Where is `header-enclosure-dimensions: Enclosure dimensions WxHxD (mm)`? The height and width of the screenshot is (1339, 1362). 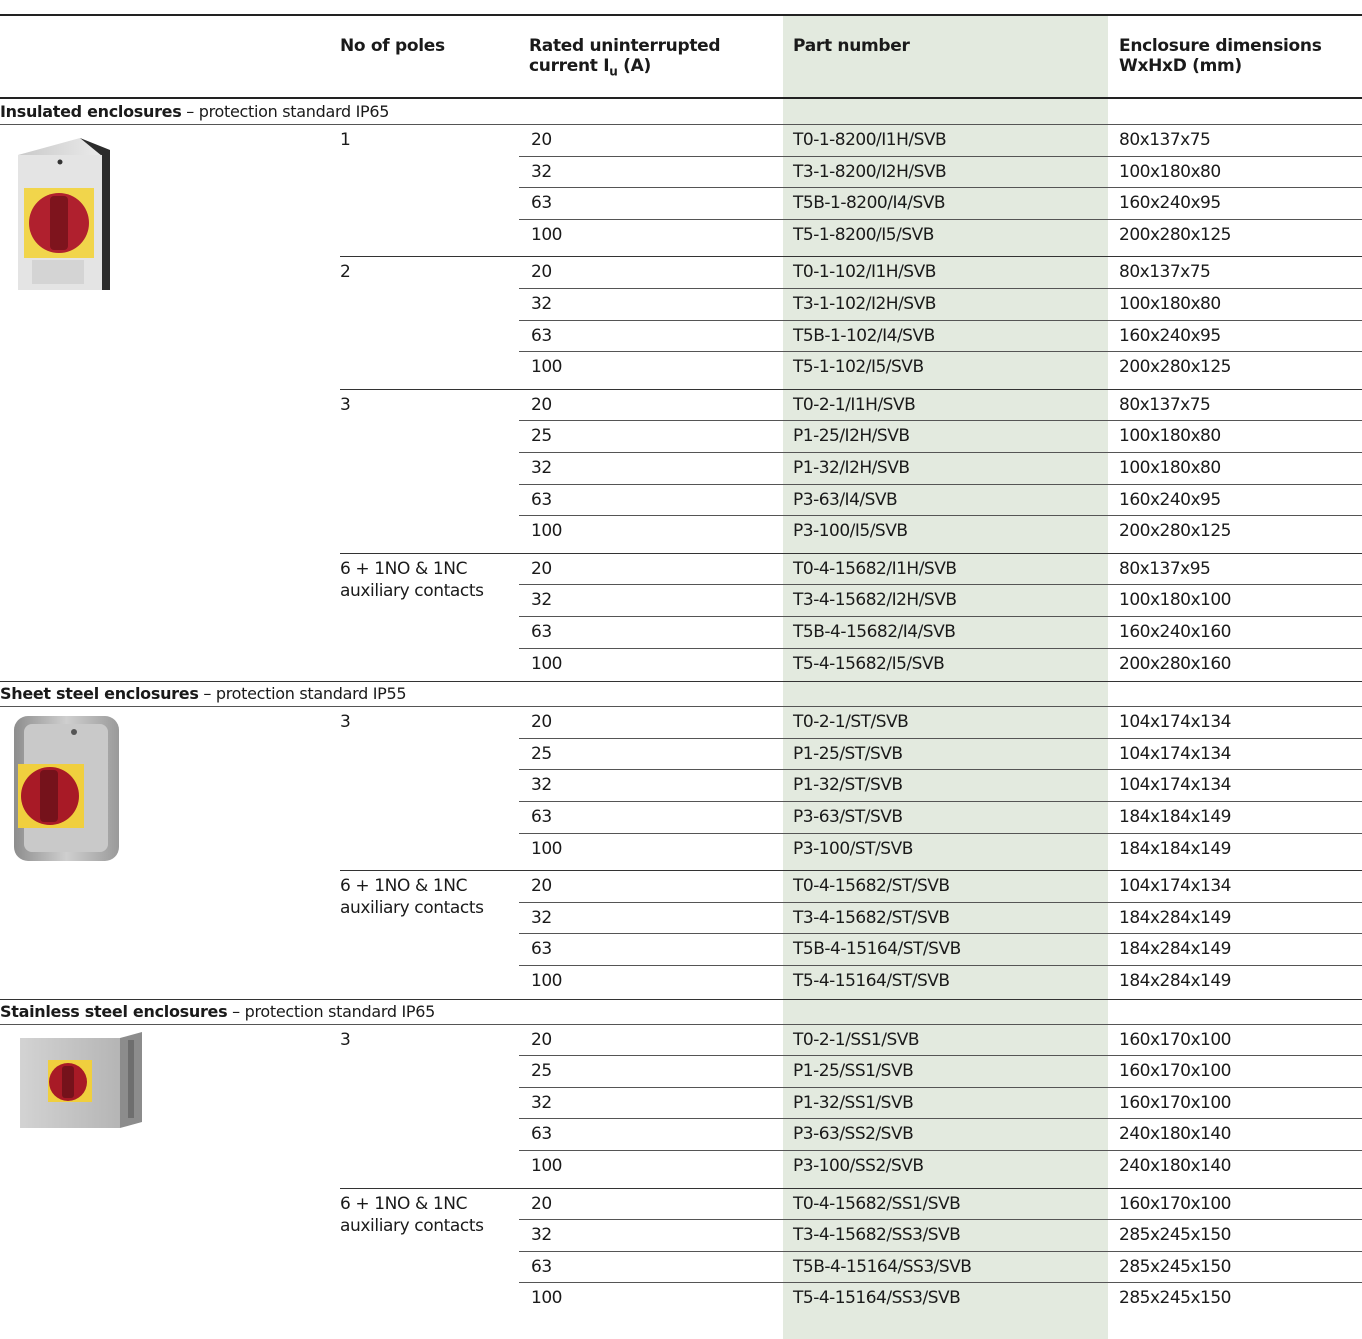
header-enclosure-dimensions: Enclosure dimensions WxHxD (mm) is located at coordinates (1220, 56).